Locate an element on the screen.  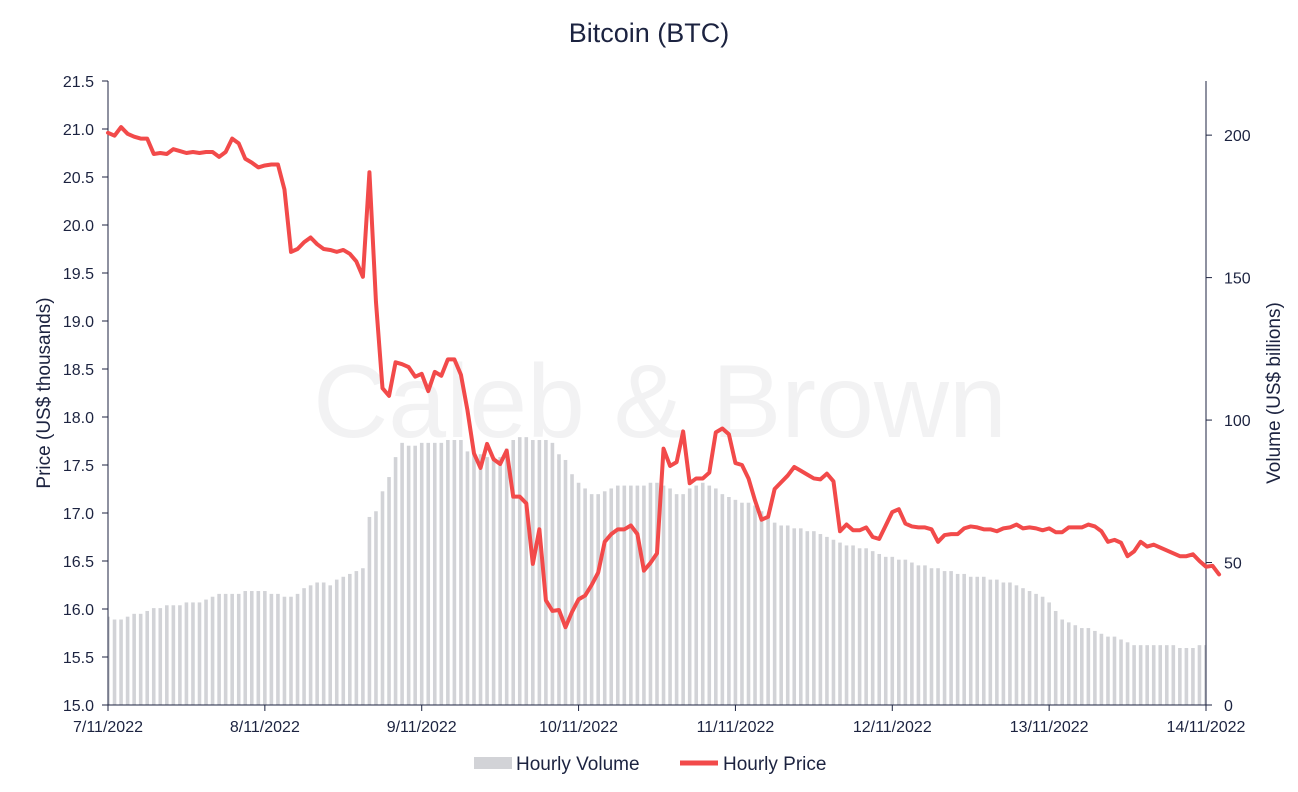
right-axis-title: Volume (US$ billions) is located at coordinates (1274, 393).